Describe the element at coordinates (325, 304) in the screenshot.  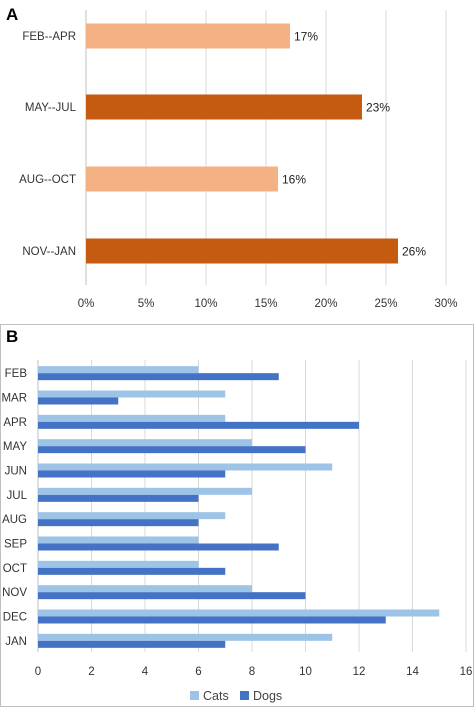
I see `panel-a-x-tick: 20%` at that location.